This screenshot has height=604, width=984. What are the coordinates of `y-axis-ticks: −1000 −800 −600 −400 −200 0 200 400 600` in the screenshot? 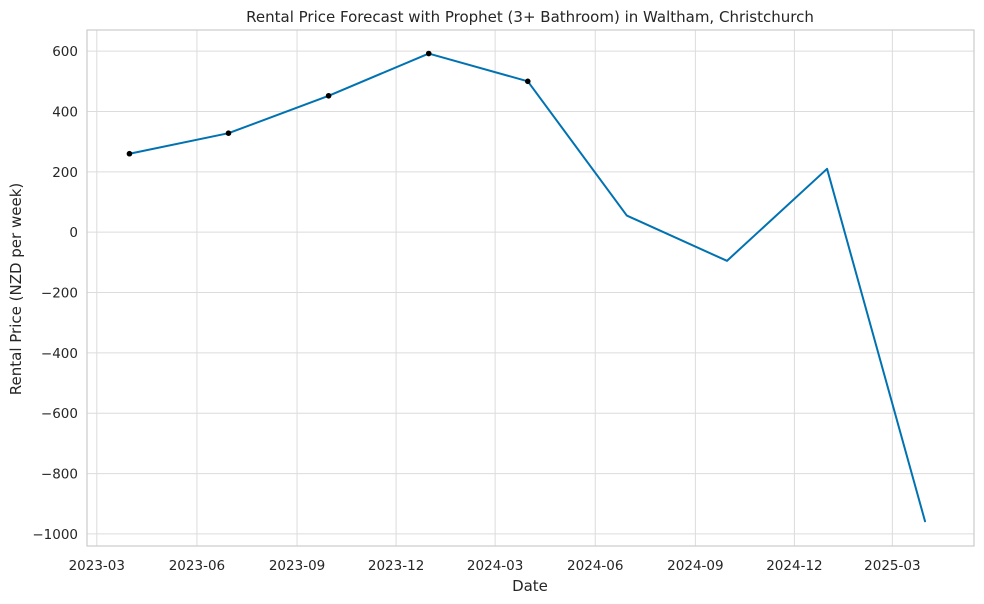 It's located at (55, 293).